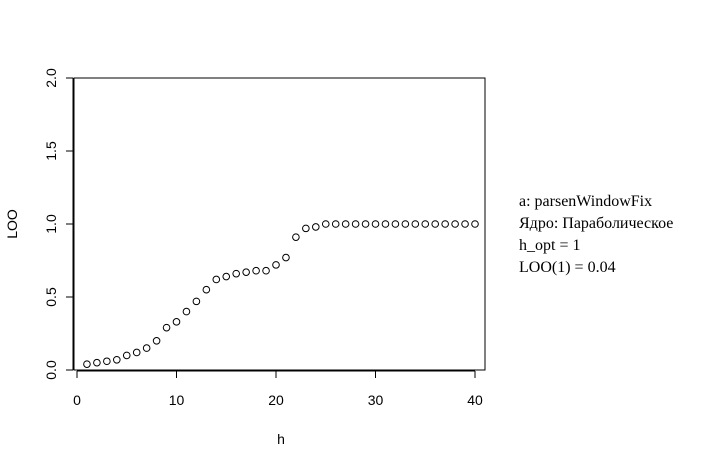 The height and width of the screenshot is (468, 717). What do you see at coordinates (51, 297) in the screenshot?
I see `y-tick-label: 0.5` at bounding box center [51, 297].